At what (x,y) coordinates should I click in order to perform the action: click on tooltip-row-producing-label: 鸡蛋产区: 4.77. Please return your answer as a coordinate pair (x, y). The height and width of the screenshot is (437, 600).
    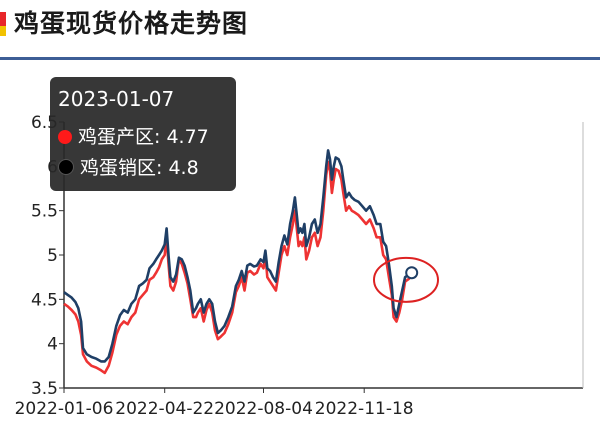
    Looking at the image, I should click on (143, 137).